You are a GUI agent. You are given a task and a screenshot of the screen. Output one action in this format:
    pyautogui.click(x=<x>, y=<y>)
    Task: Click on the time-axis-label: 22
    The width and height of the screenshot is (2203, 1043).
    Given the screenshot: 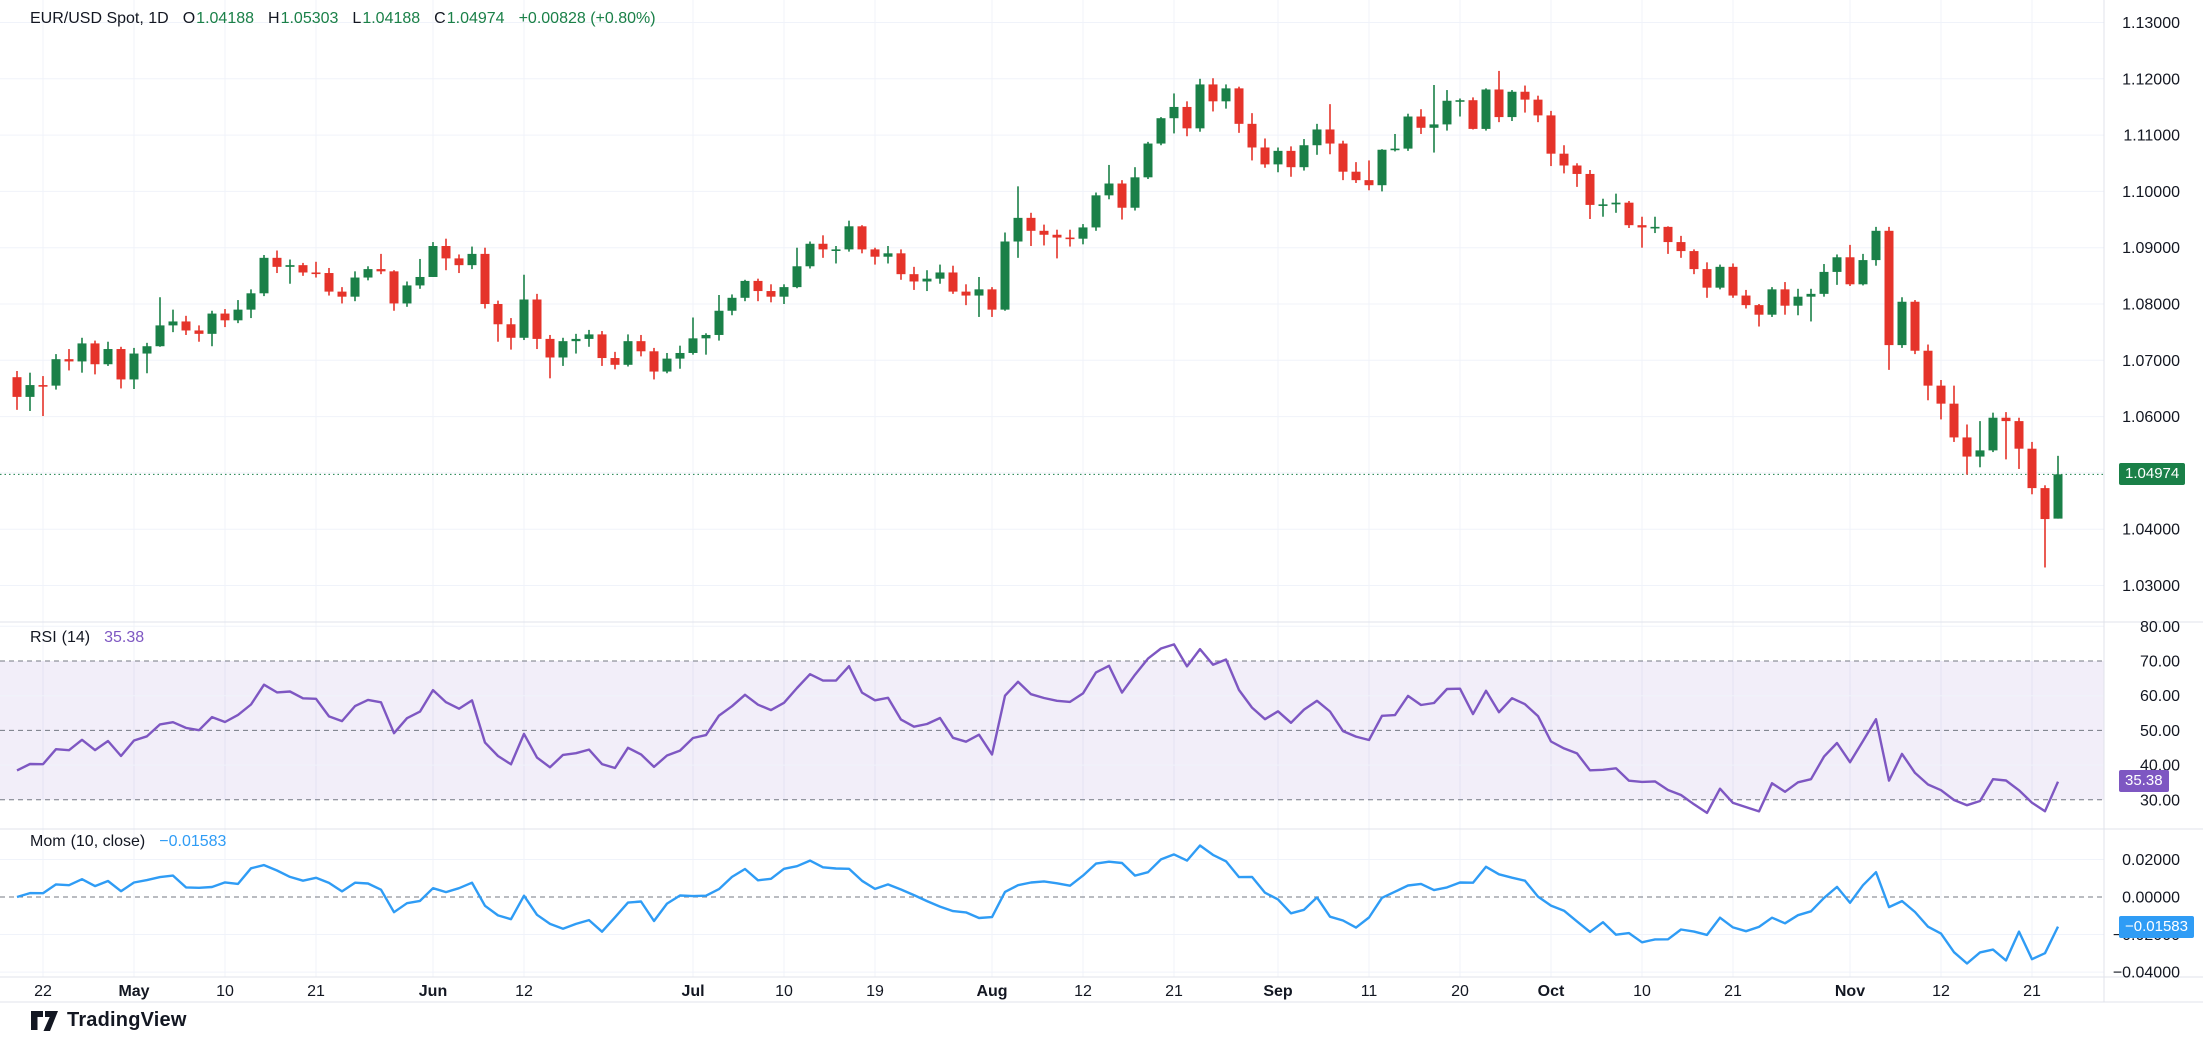 What is the action you would take?
    pyautogui.click(x=43, y=991)
    